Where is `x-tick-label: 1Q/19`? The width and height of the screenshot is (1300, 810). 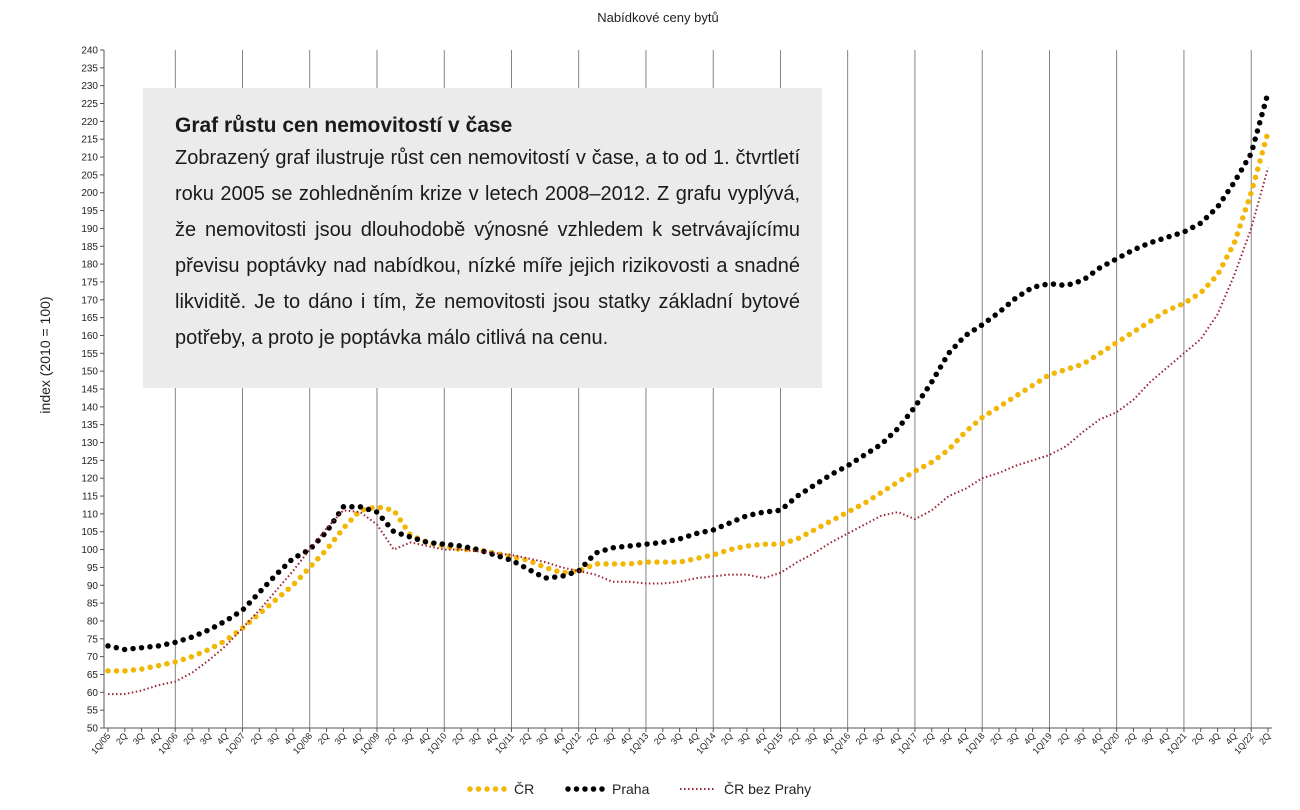
x-tick-label: 1Q/19 is located at coordinates (1042, 743).